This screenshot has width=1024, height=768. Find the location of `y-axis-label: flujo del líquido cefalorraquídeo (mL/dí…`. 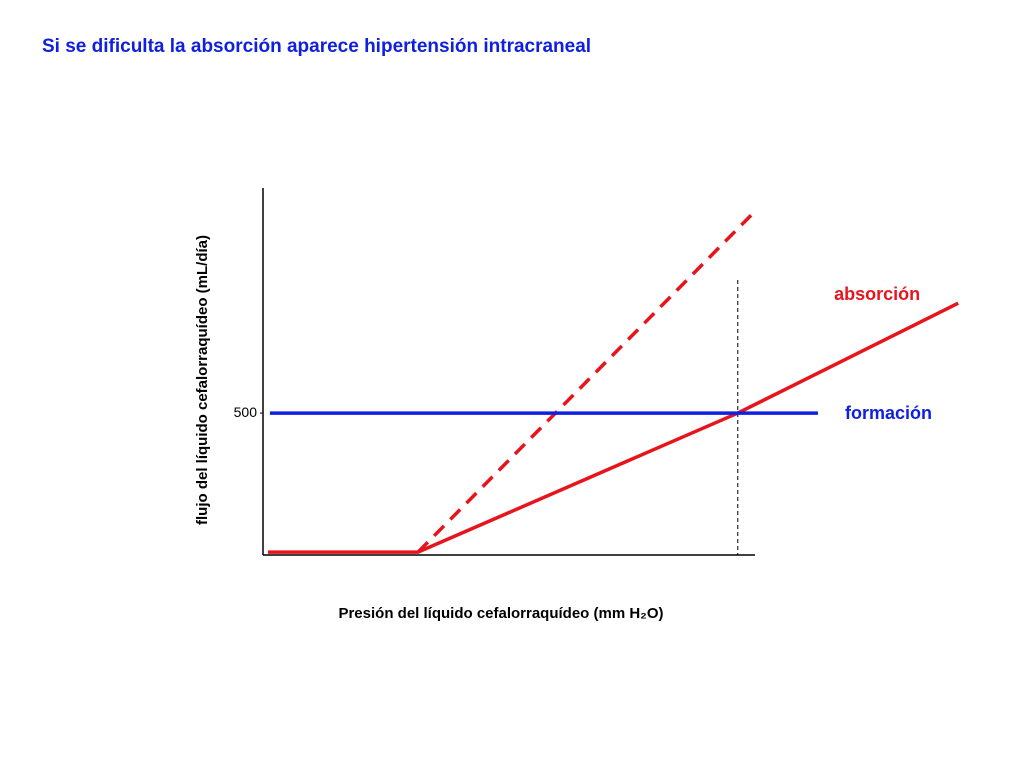

y-axis-label: flujo del líquido cefalorraquídeo (mL/dí… is located at coordinates (202, 380).